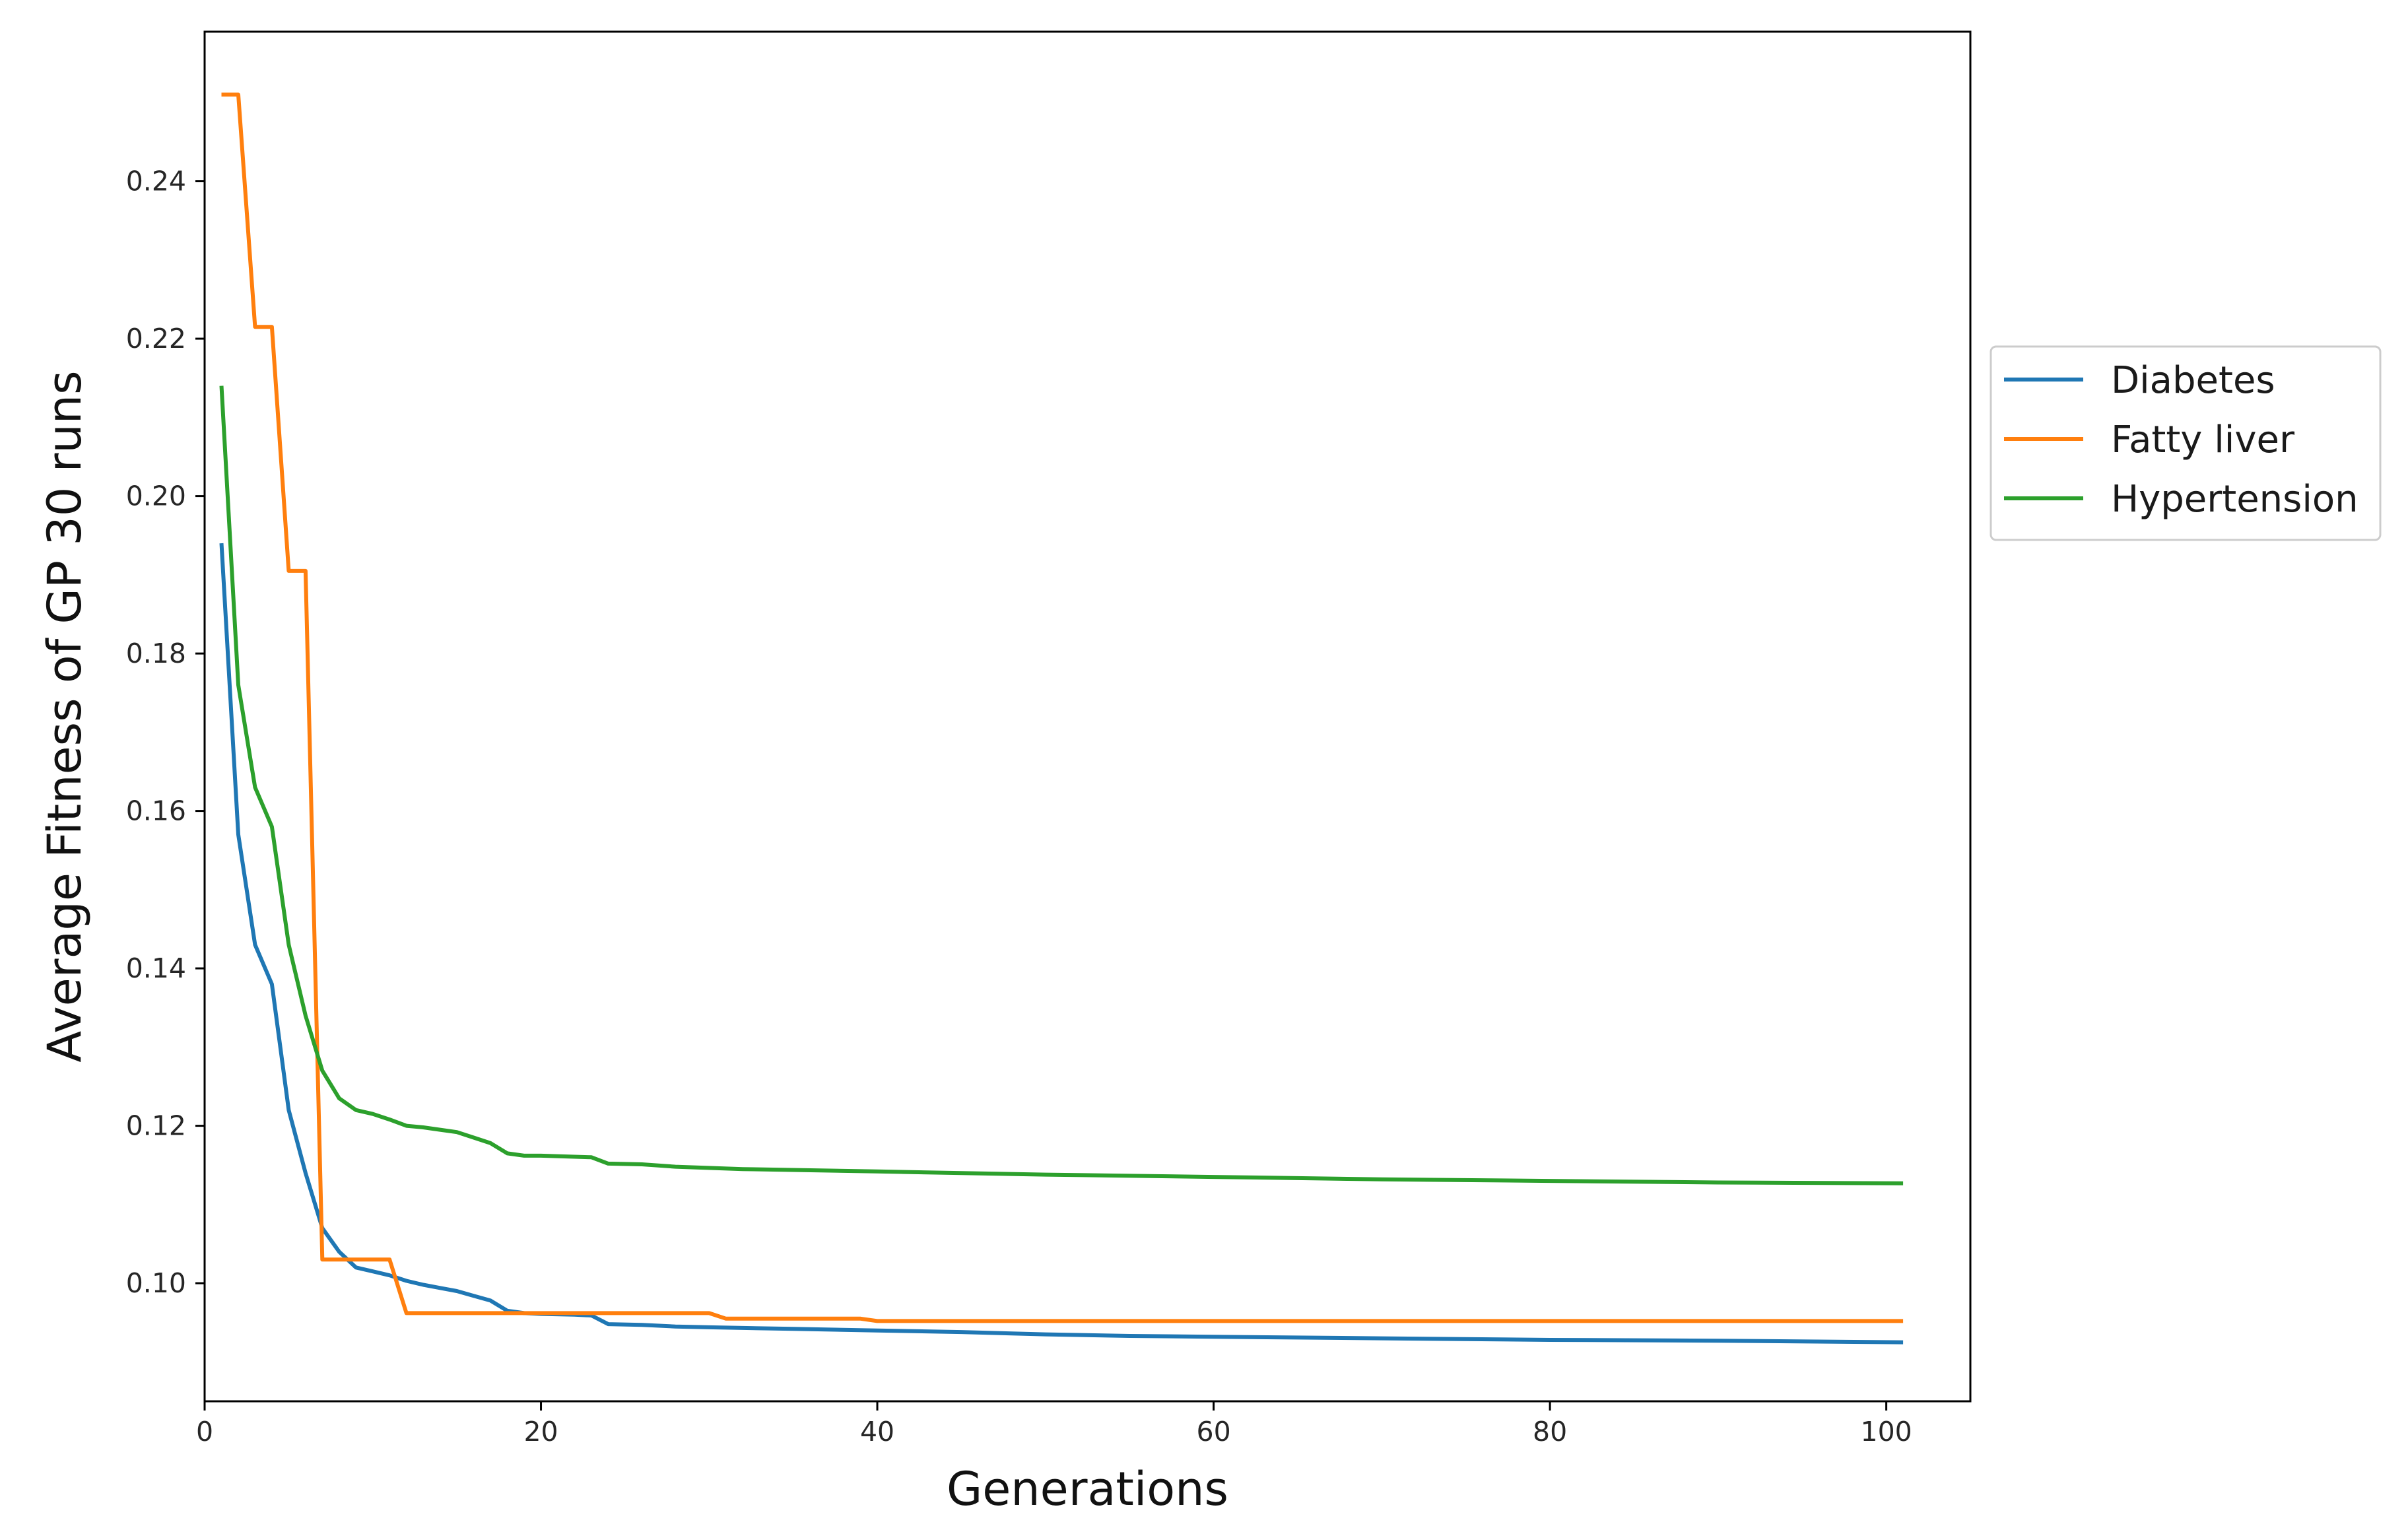  Describe the element at coordinates (2193, 380) in the screenshot. I see `legend-label: Diabetes` at that location.